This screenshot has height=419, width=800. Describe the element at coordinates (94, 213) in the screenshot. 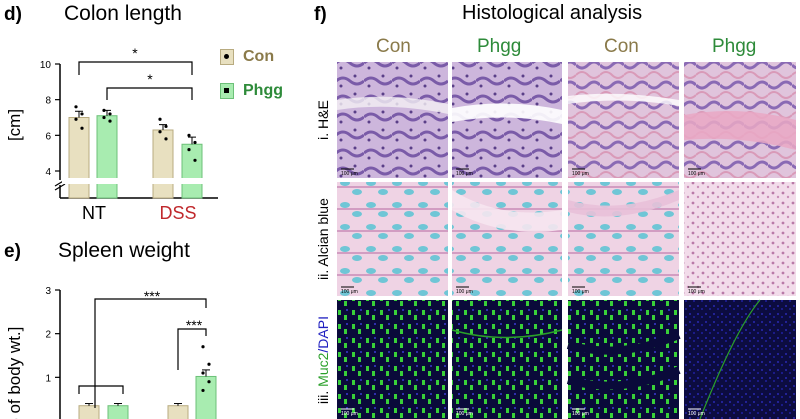

I see `colon-group-nt: NT` at that location.